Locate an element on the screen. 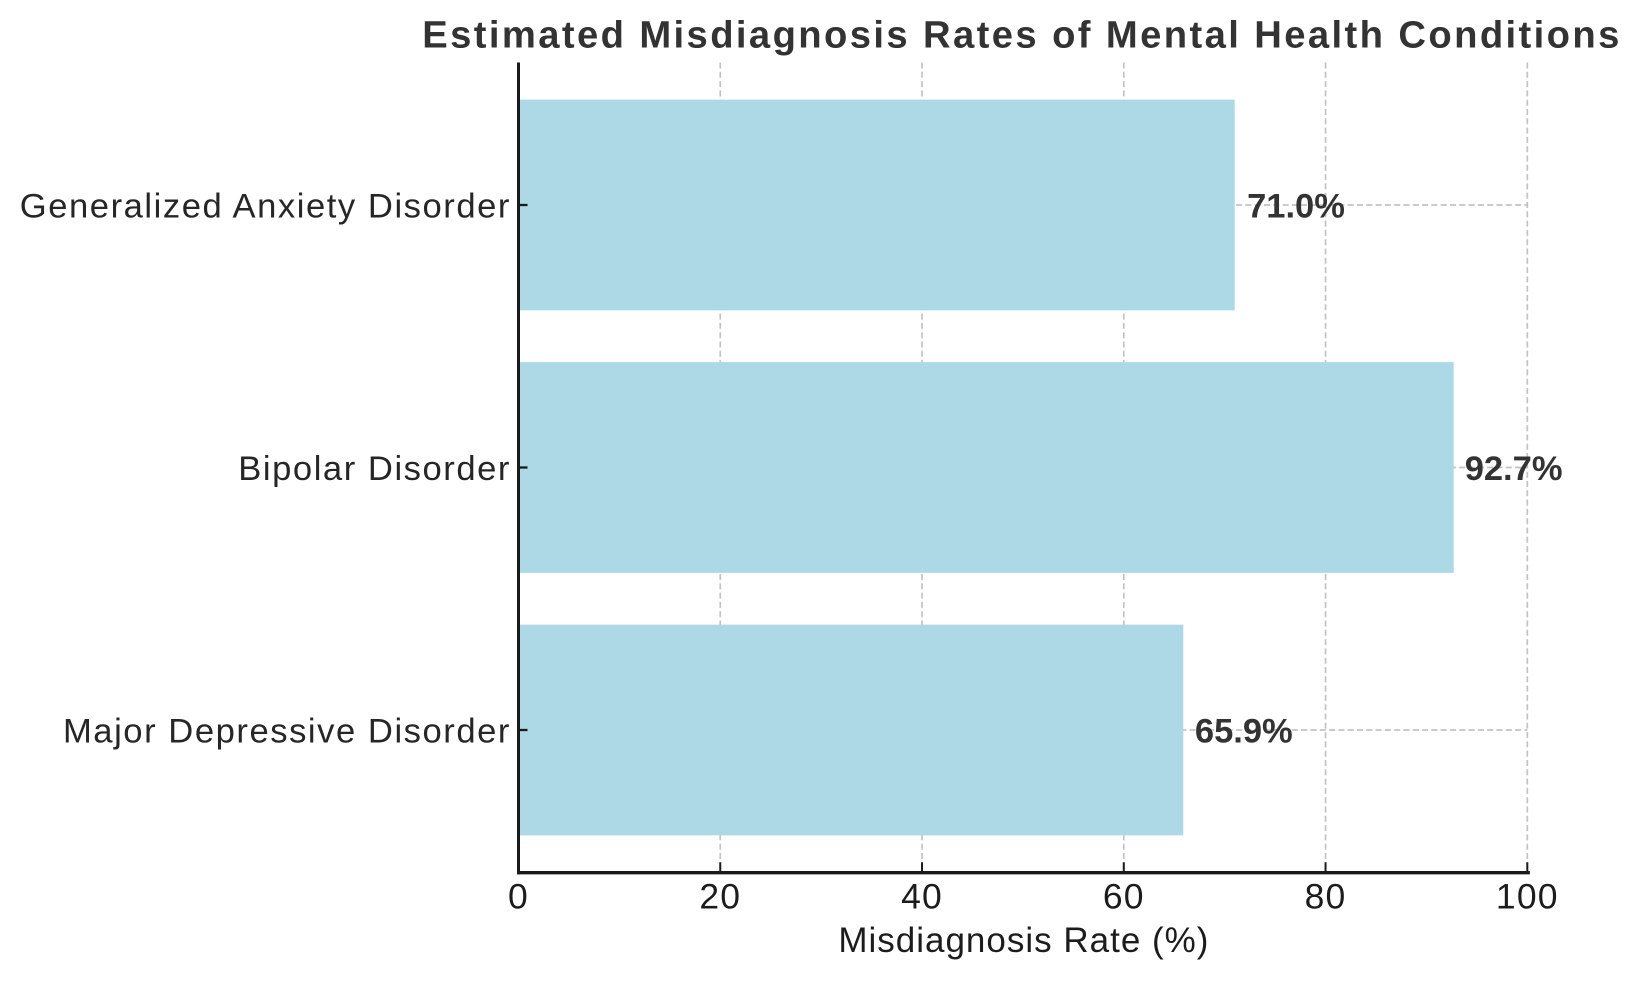 This screenshot has height=985, width=1640. svg-text: 80 is located at coordinates (1326, 897).